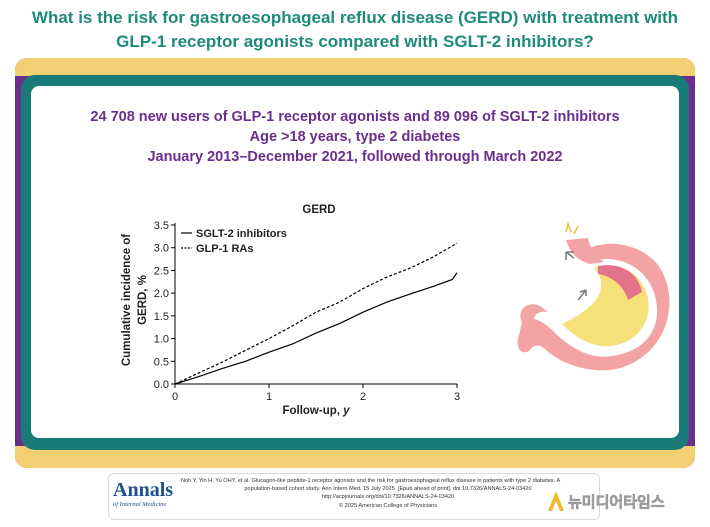  I want to click on series-line-glp-1-ras, so click(316, 313).